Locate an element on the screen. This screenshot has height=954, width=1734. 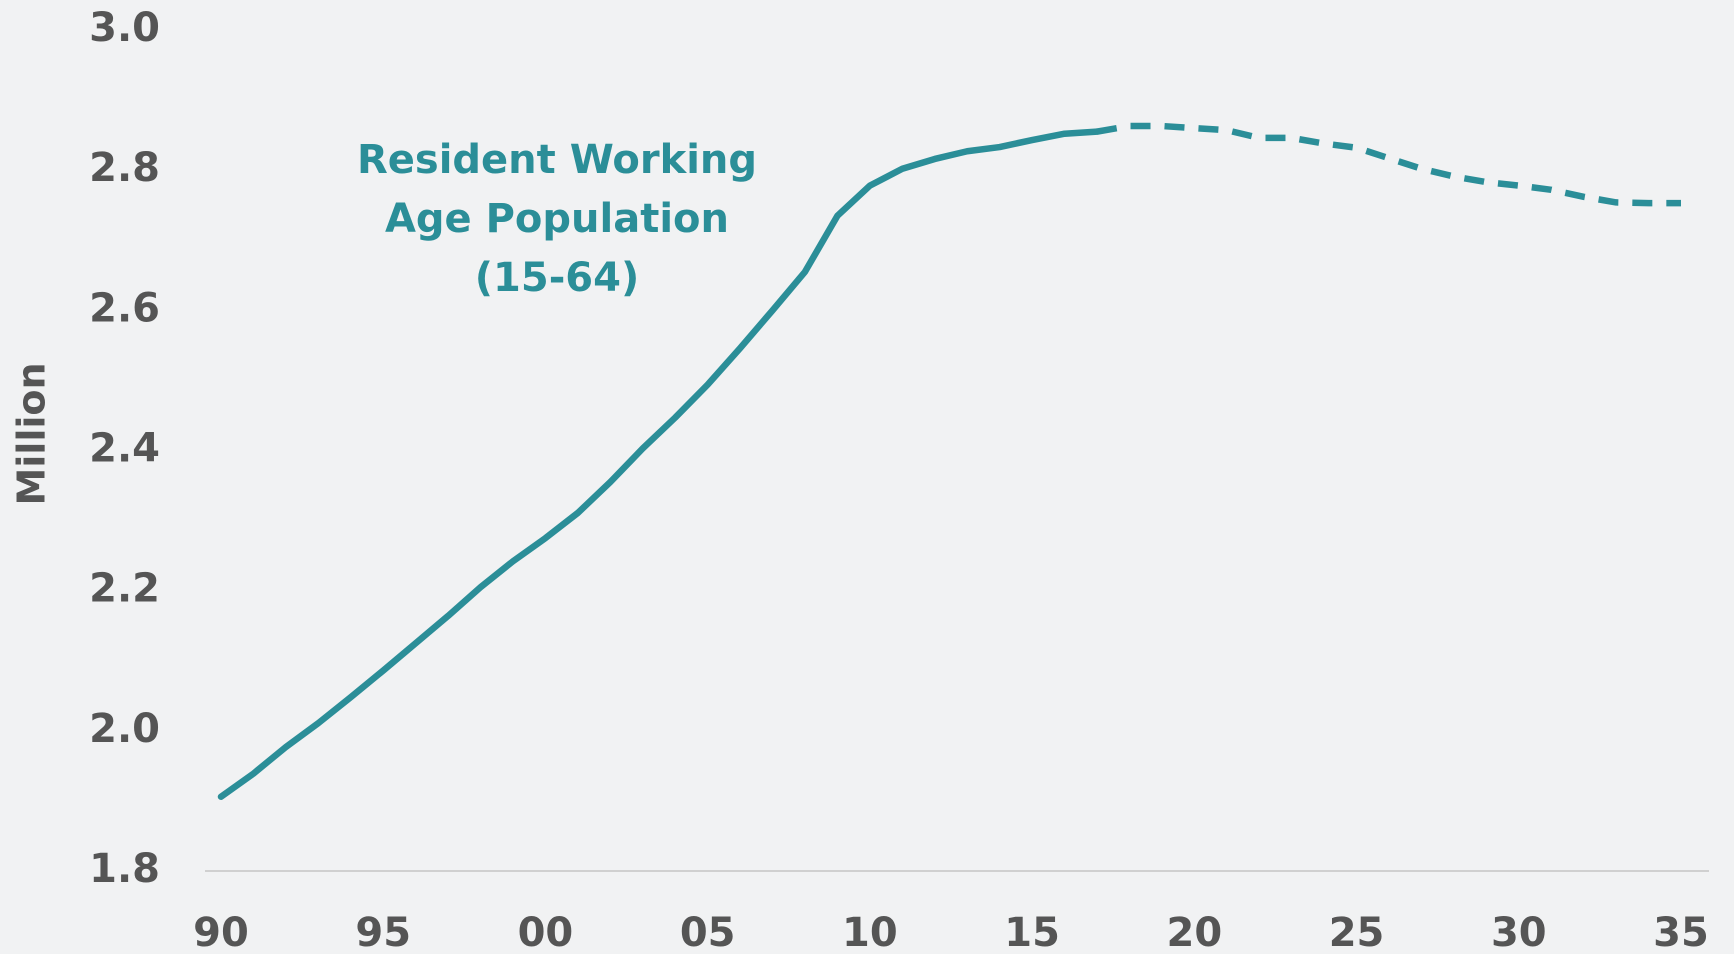
y-tick-label: 2.8 is located at coordinates (124, 168).